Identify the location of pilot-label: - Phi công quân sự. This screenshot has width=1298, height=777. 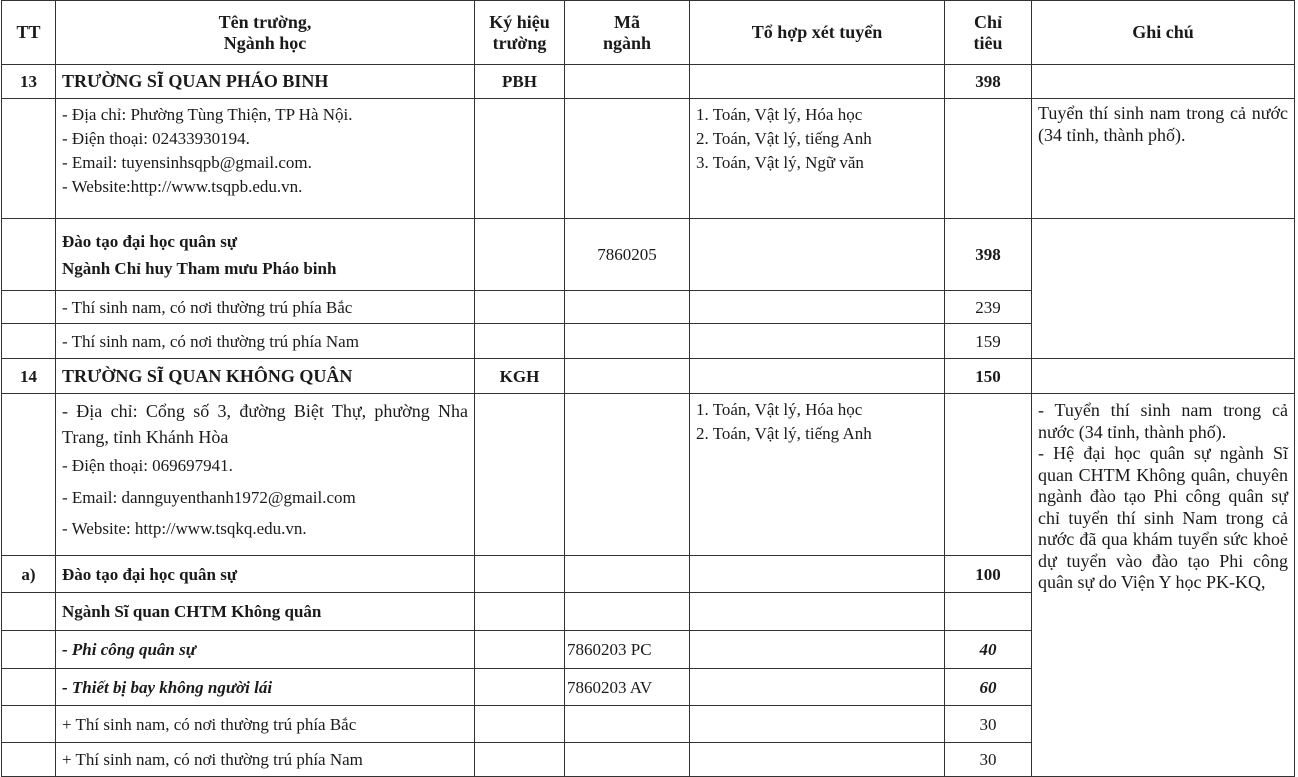
(265, 649).